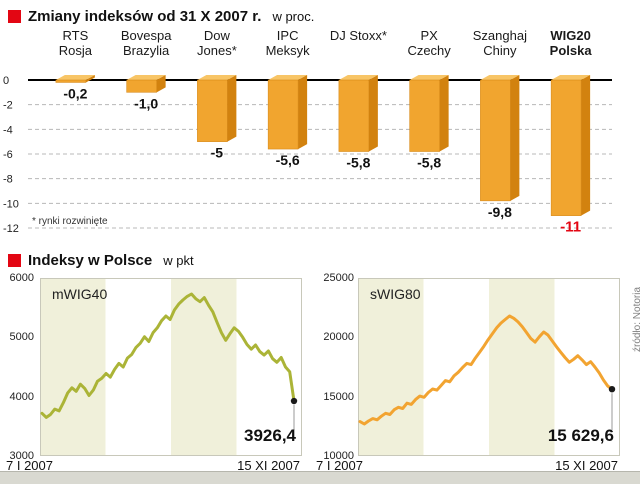 The image size is (640, 484). Describe the element at coordinates (8, 180) in the screenshot. I see `y-tick-label: -8` at that location.